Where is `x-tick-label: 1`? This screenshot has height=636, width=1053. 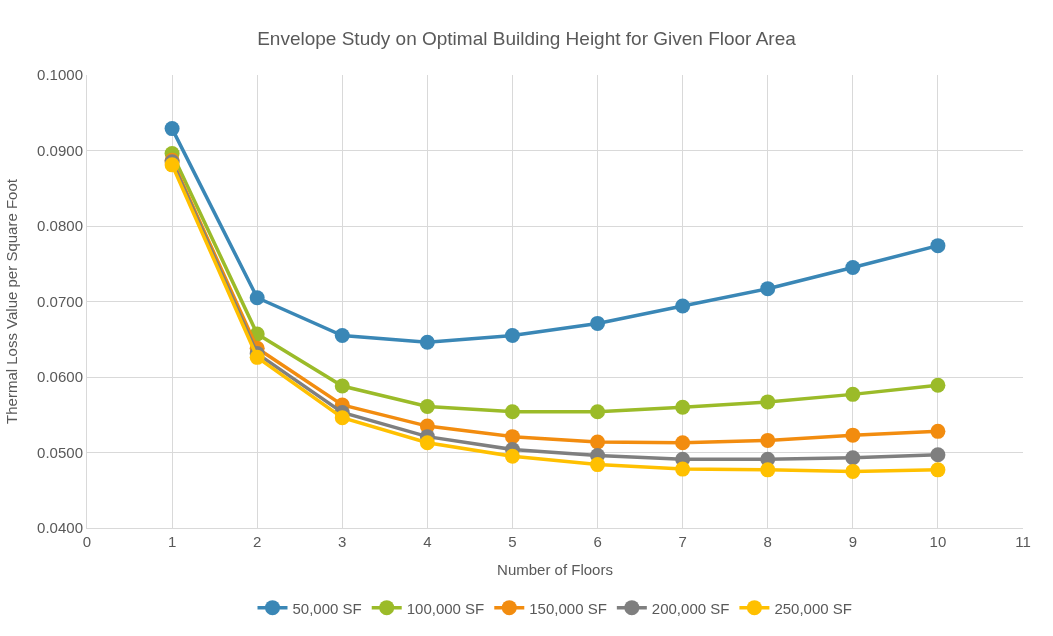
x-tick-label: 1 is located at coordinates (172, 541).